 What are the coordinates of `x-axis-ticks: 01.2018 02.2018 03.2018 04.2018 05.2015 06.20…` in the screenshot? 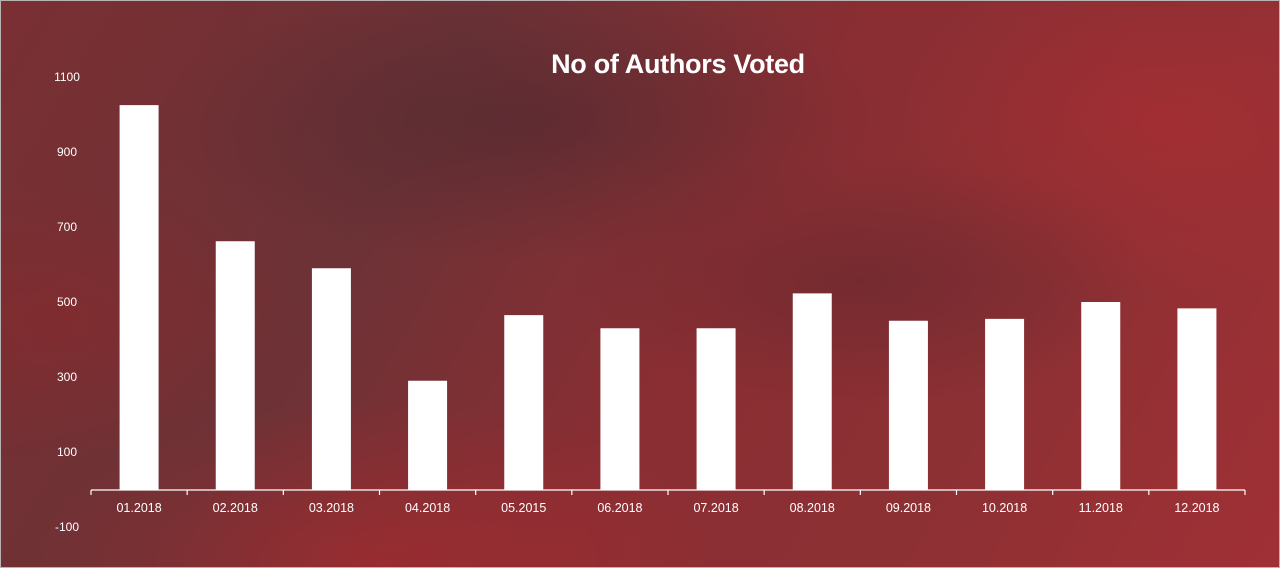 It's located at (667, 508).